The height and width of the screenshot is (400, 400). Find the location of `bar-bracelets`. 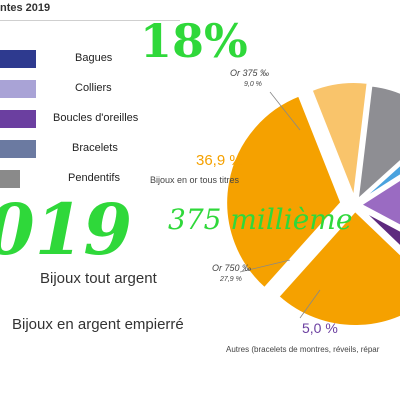

bar-bracelets is located at coordinates (18, 149).